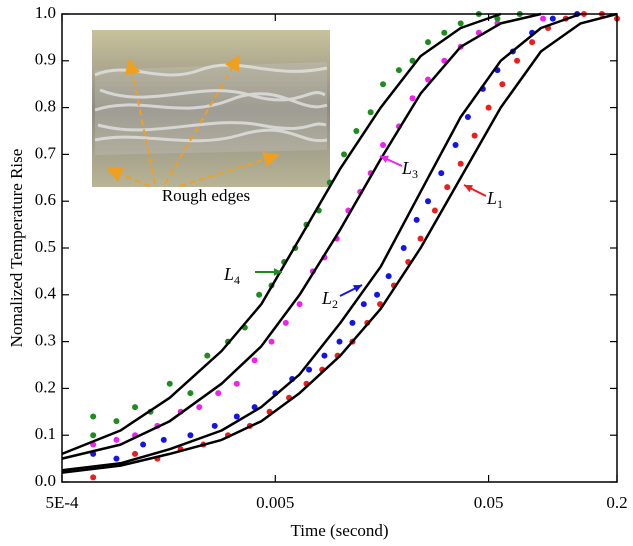 This screenshot has height=546, width=633. Describe the element at coordinates (415, 174) in the screenshot. I see `curve-label-sub: 3` at that location.